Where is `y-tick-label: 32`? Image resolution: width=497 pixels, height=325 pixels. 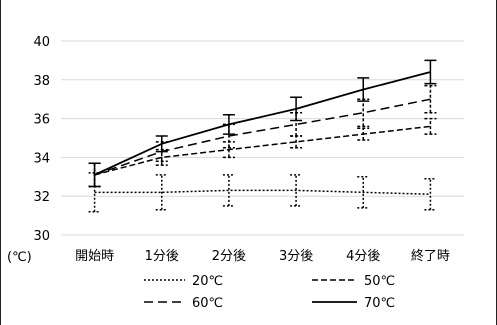 y-tick-label: 32 is located at coordinates (41, 197).